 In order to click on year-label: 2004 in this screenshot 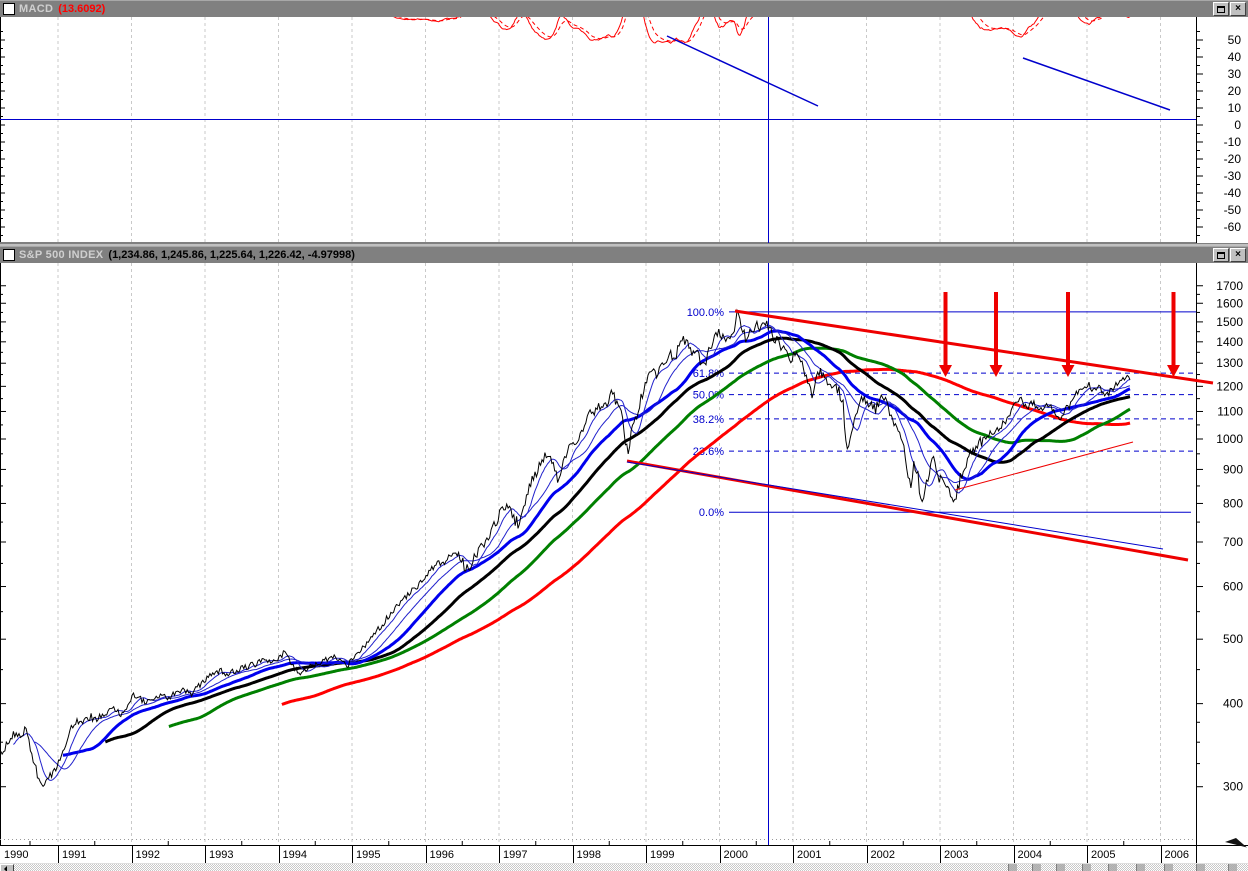, I will do `click(1029, 855)`.